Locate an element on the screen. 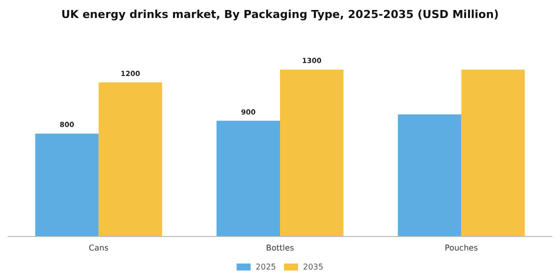  x-tick-label: Bottles is located at coordinates (280, 248).